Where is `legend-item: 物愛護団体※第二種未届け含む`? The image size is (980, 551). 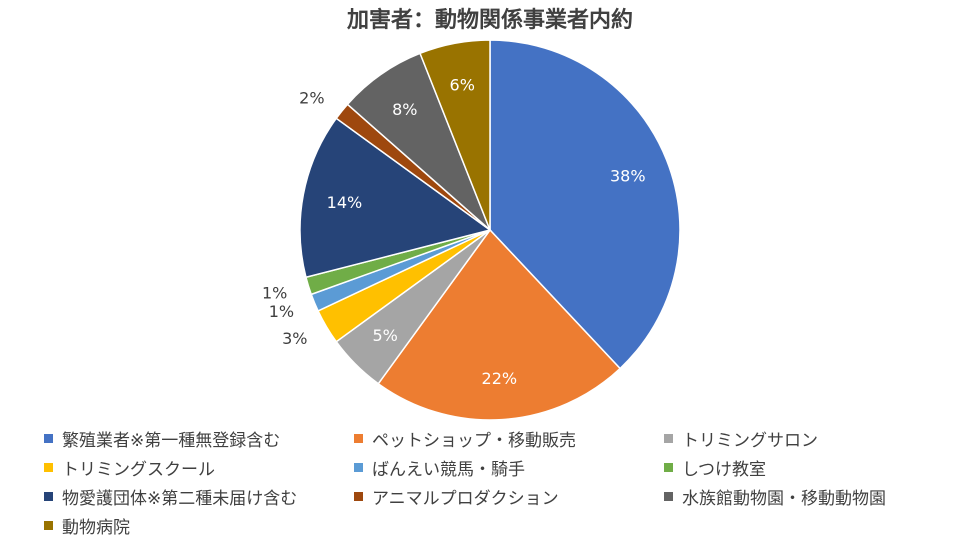 legend-item: 物愛護団体※第二種未届け含む is located at coordinates (199, 496).